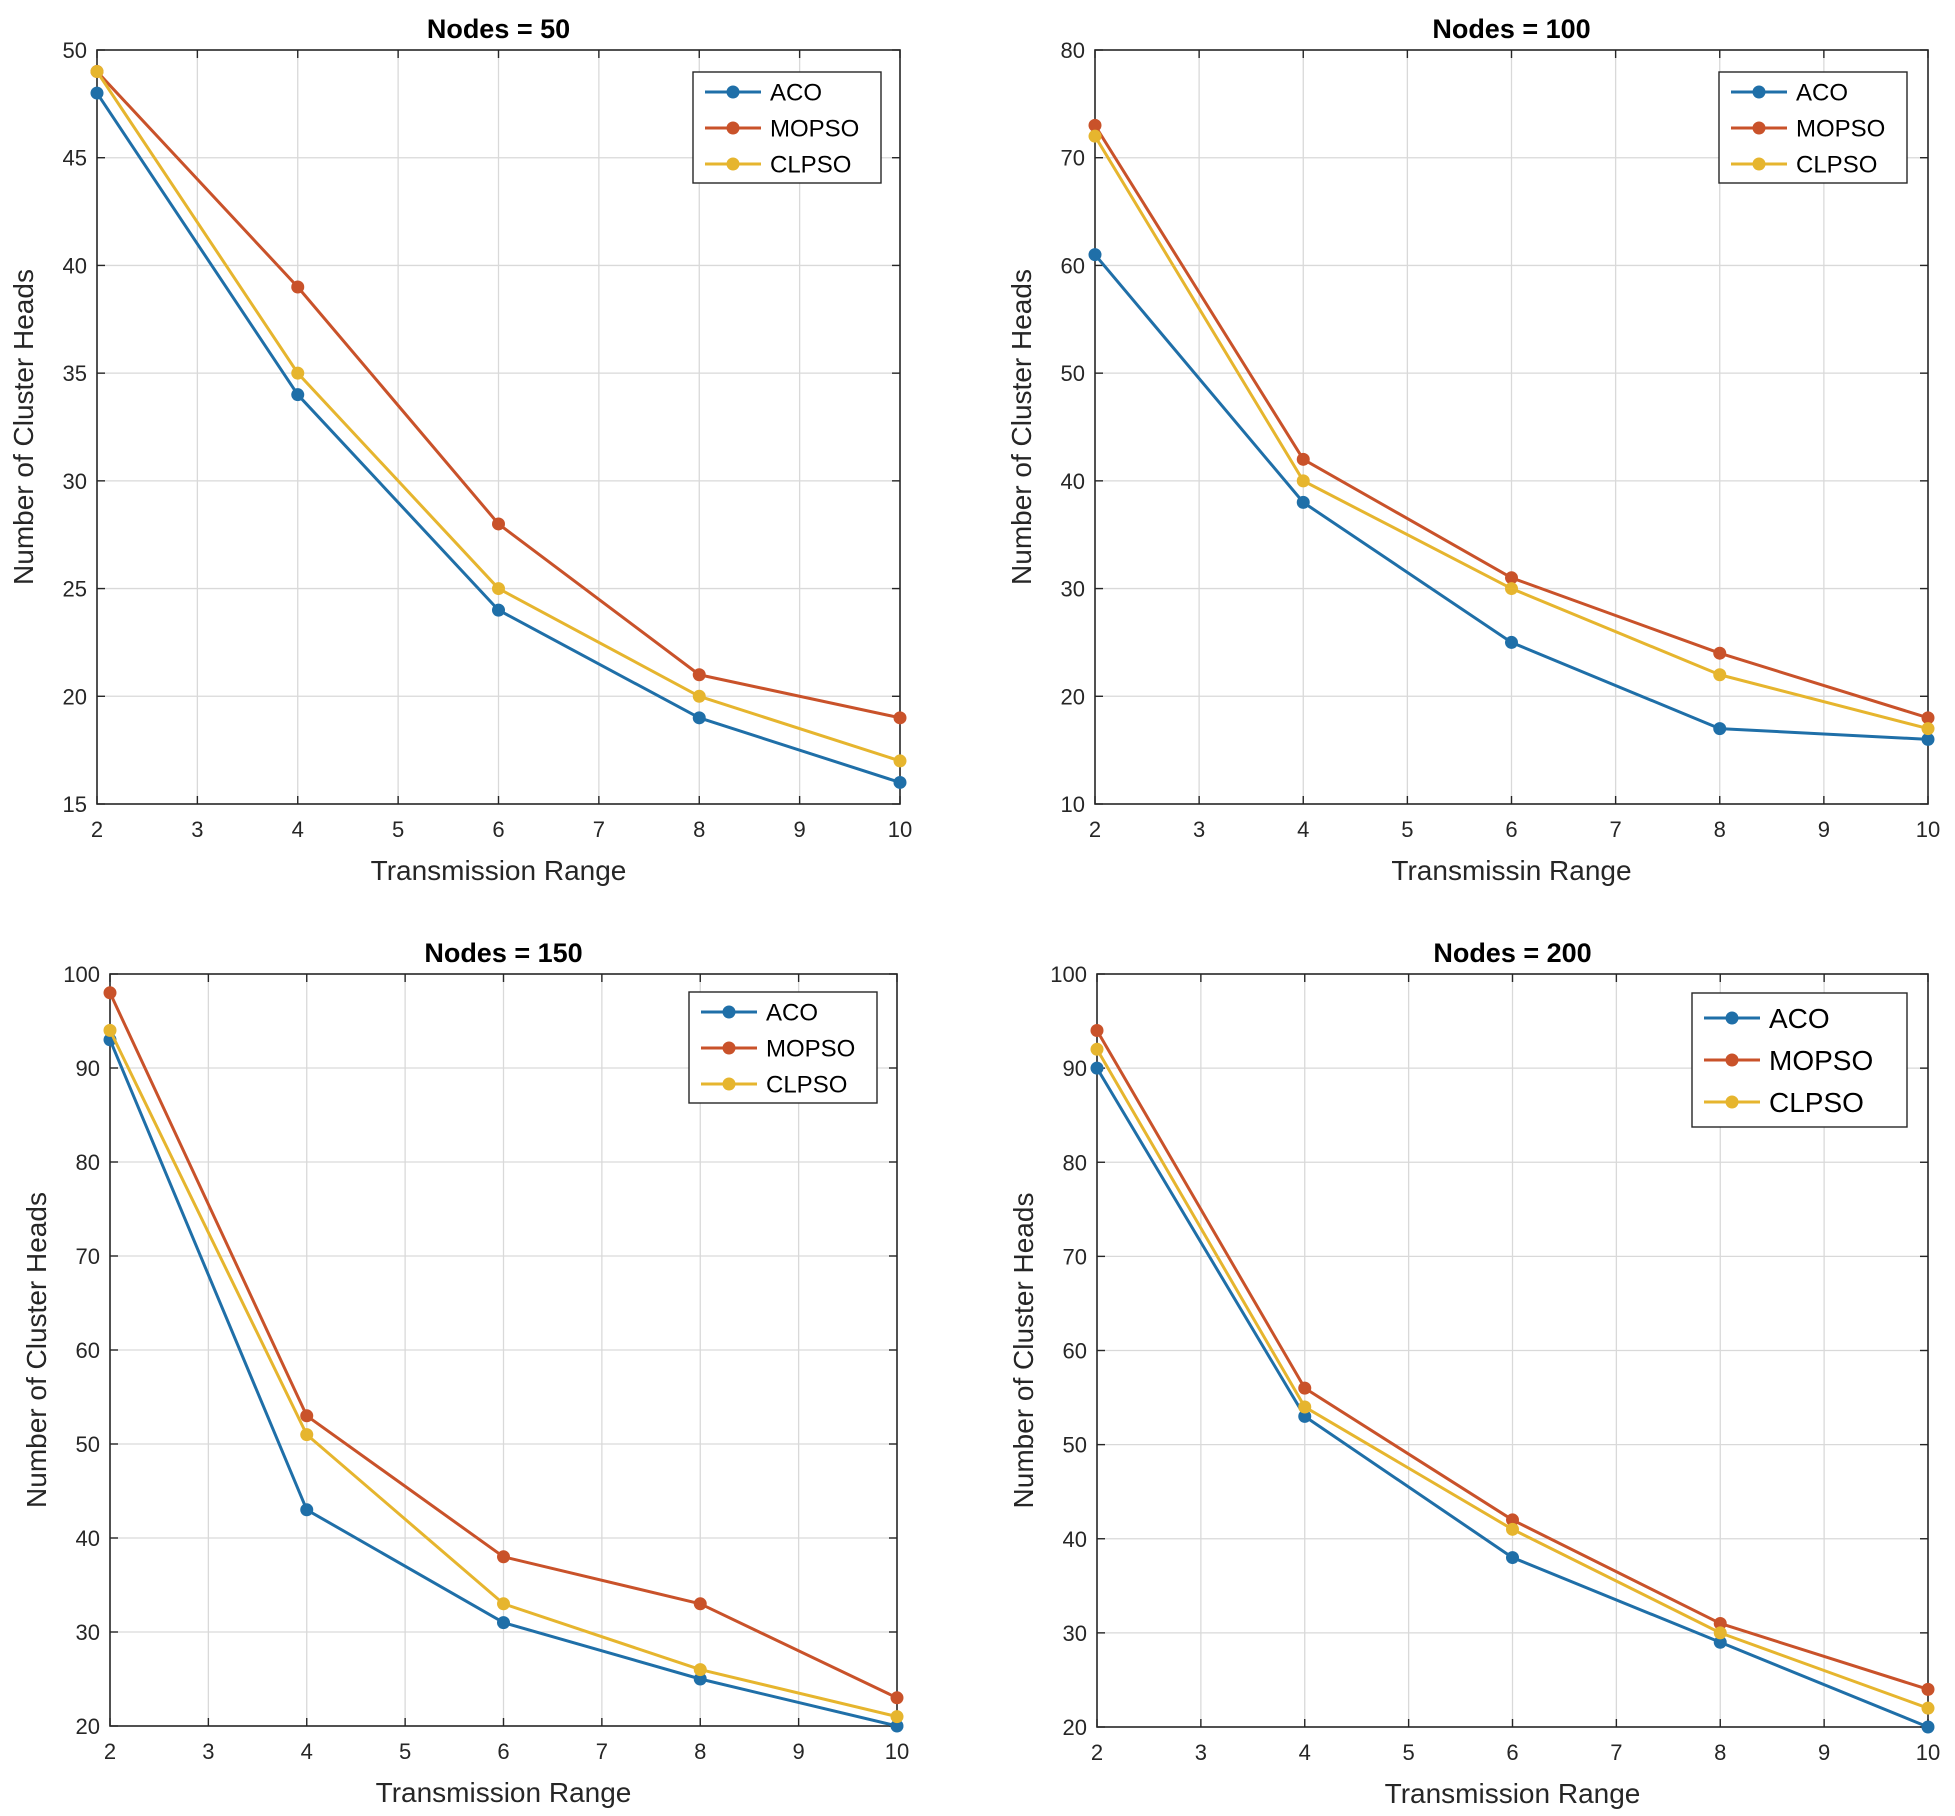  What do you see at coordinates (1075, 1068) in the screenshot?
I see `y-tick-label: 90` at bounding box center [1075, 1068].